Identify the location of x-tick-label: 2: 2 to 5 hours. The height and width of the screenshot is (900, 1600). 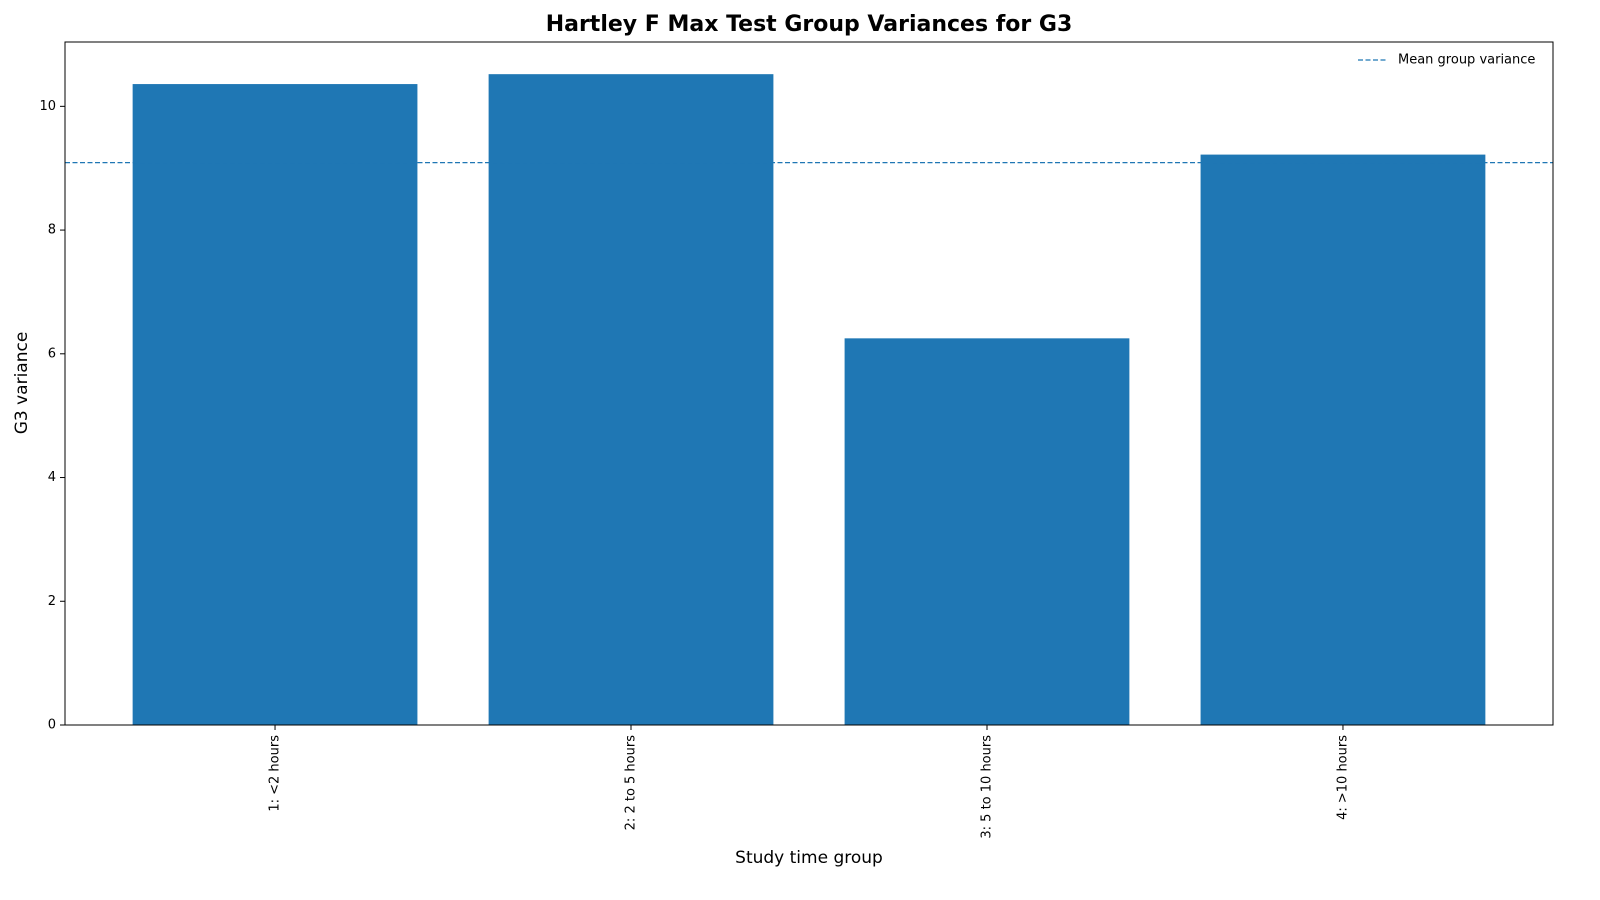
(631, 783).